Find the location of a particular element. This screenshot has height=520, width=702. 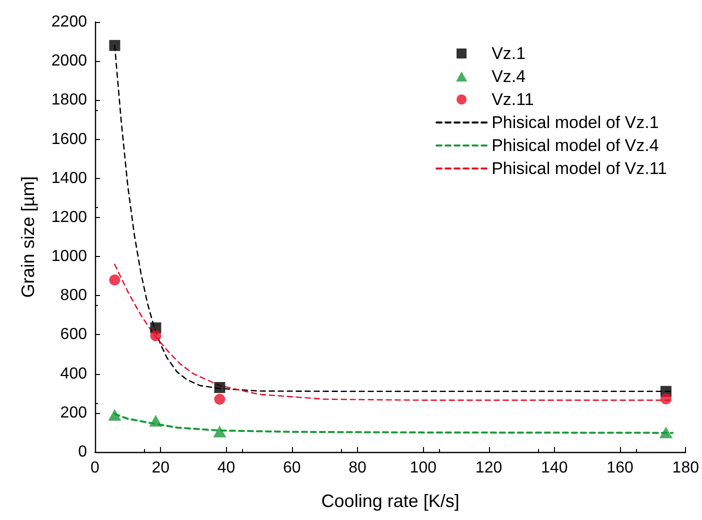

x-axis-title: Cooling rate [K/s] is located at coordinates (390, 501).